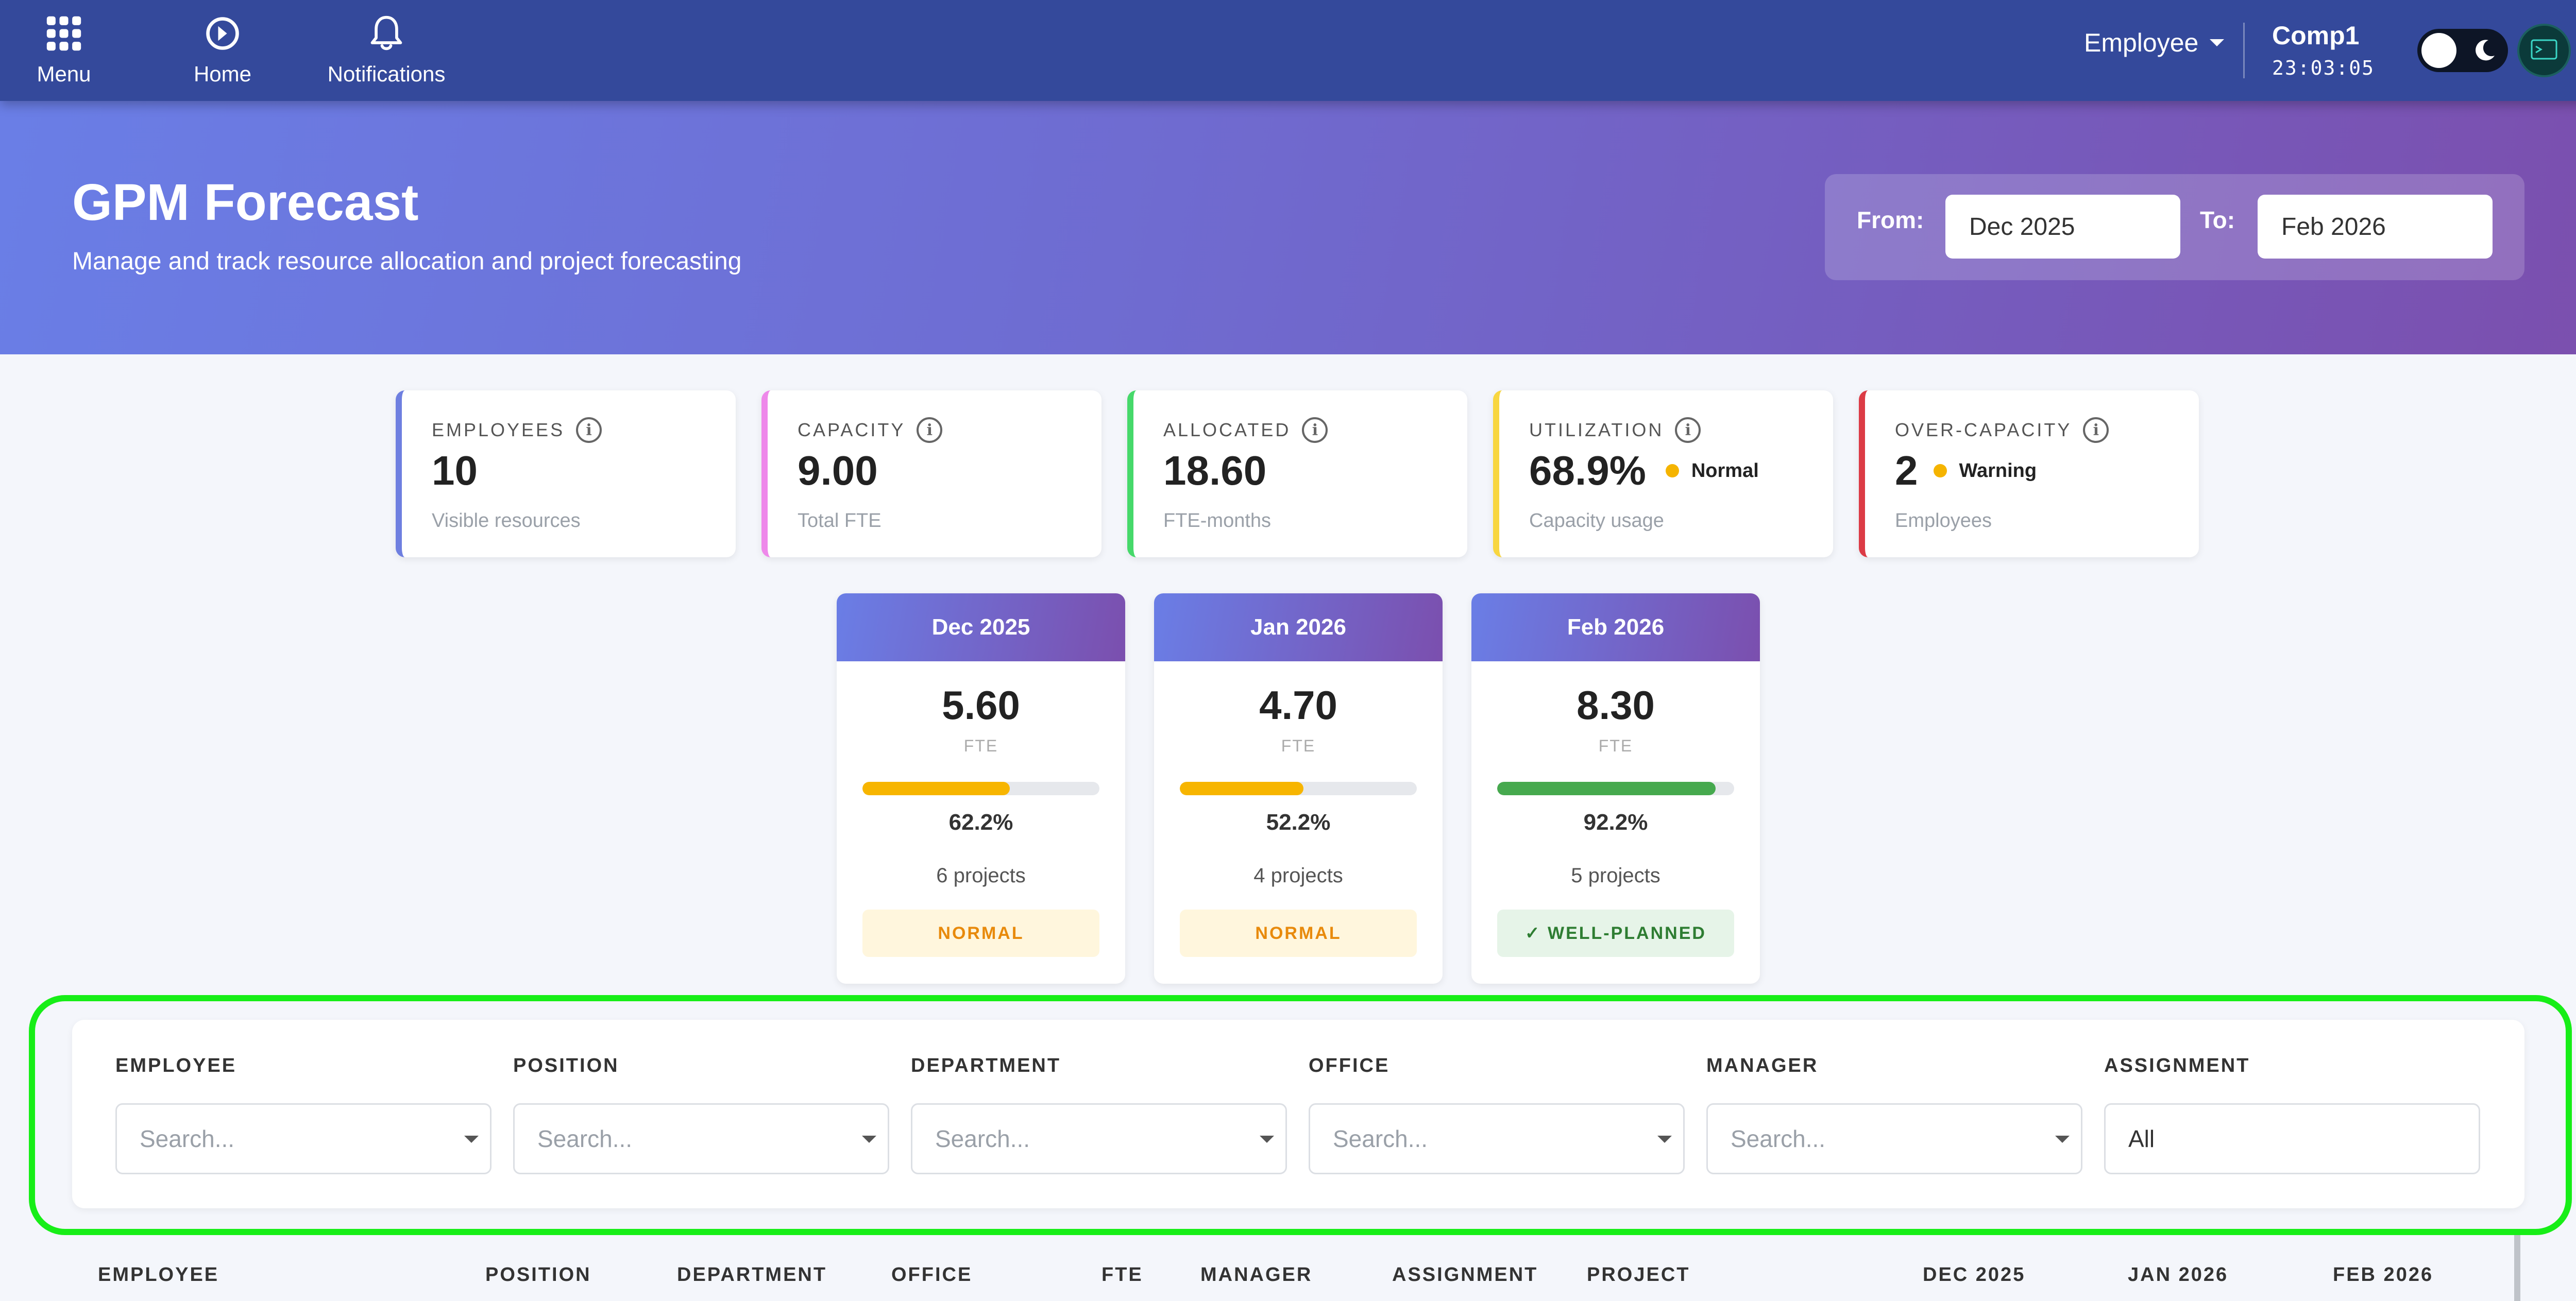 The image size is (2576, 1301). Describe the element at coordinates (1349, 1065) in the screenshot. I see `filter-label-office: OFFICE` at that location.